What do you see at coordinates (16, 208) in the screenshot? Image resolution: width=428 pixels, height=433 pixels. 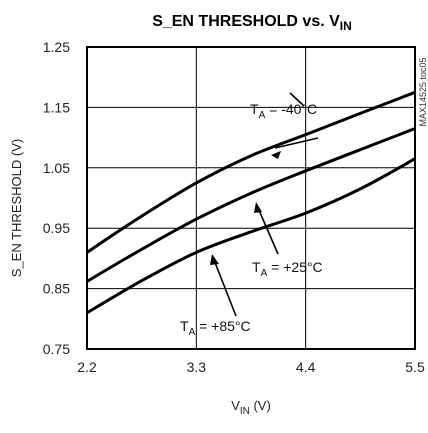 I see `y-axis-label: S_EN THRESHOLD (V)` at bounding box center [16, 208].